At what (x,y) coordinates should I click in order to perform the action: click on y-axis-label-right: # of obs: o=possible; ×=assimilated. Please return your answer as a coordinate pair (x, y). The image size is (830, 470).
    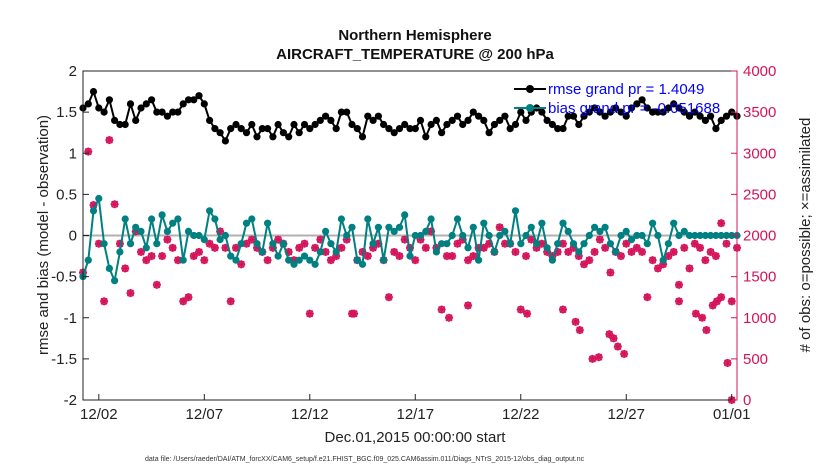
    Looking at the image, I should click on (805, 235).